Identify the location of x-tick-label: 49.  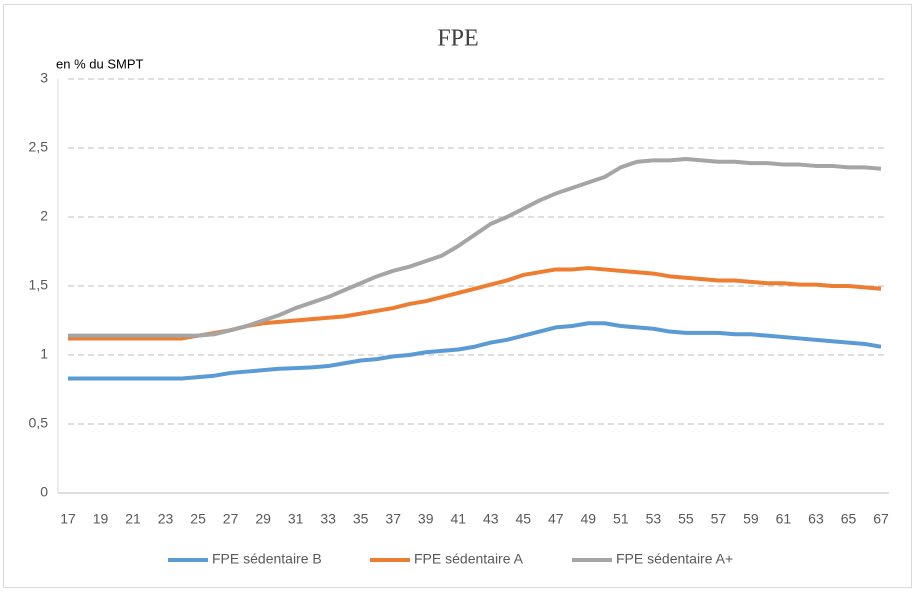
(589, 519).